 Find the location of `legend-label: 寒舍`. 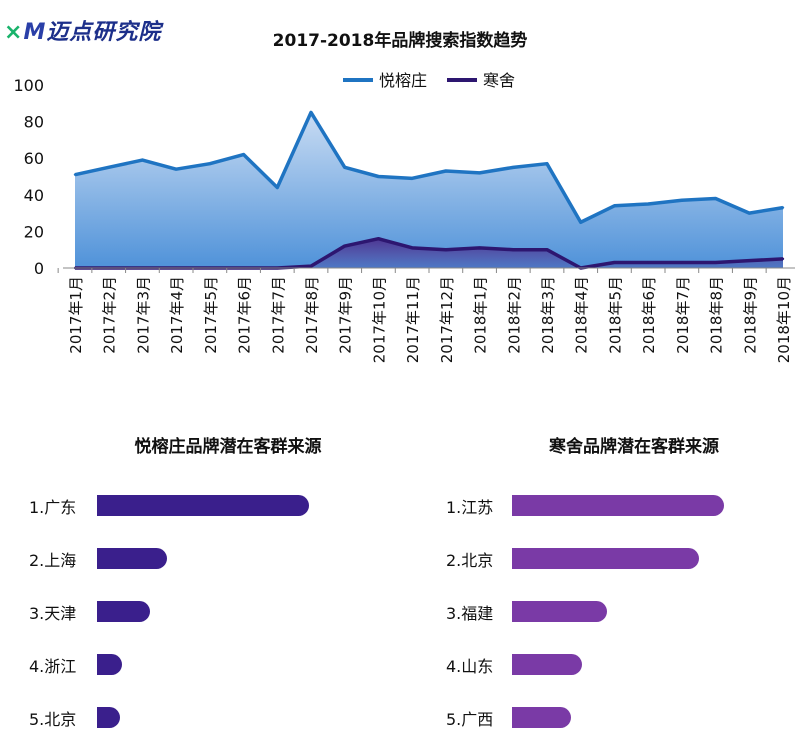

legend-label: 寒舍 is located at coordinates (499, 80).